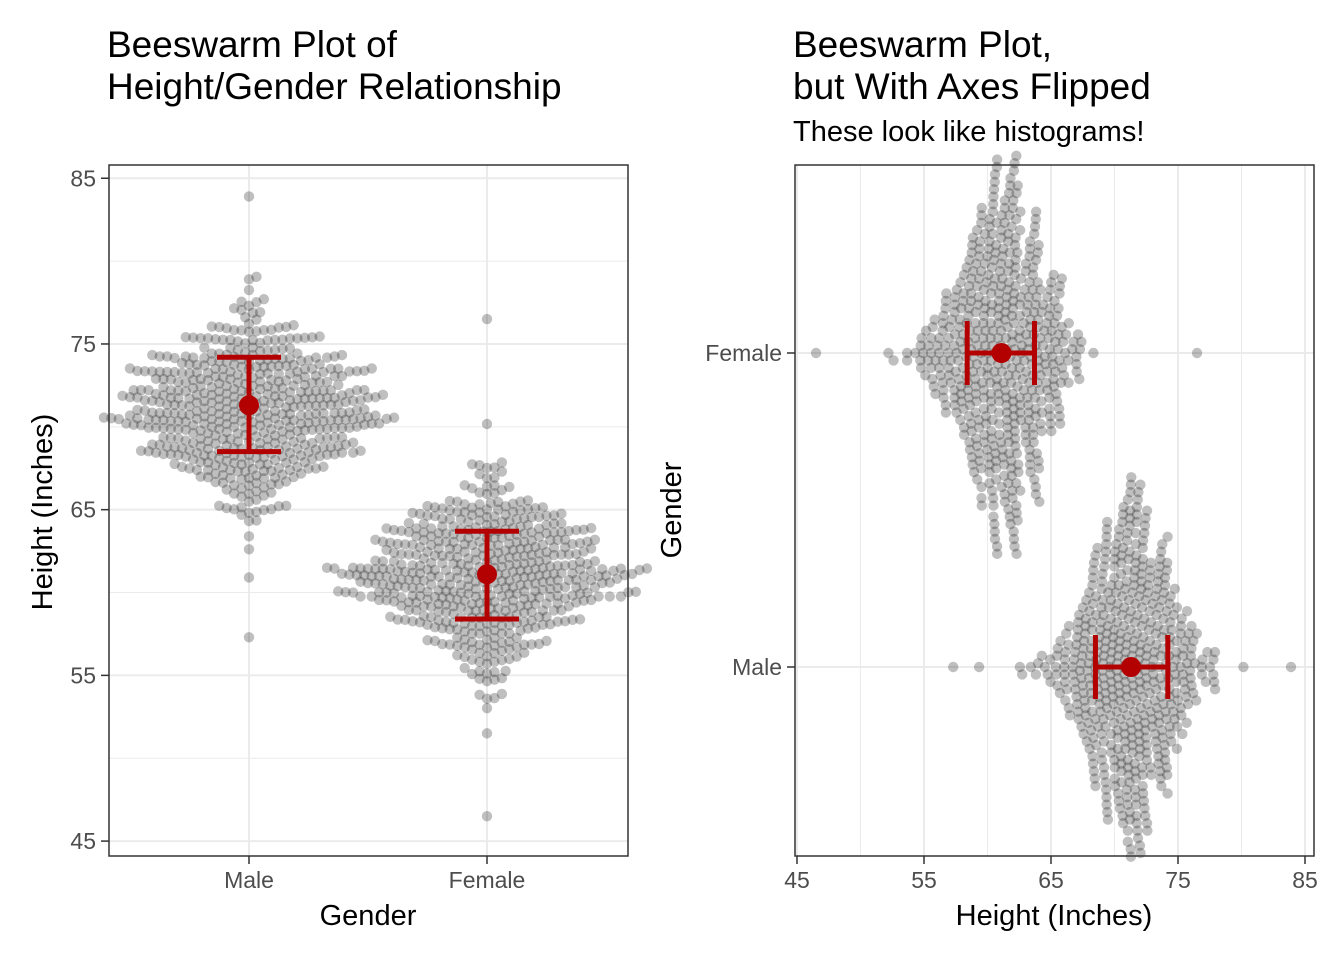 Image resolution: width=1344 pixels, height=960 pixels. I want to click on left-y-axis-title: Height (Inches), so click(43, 512).